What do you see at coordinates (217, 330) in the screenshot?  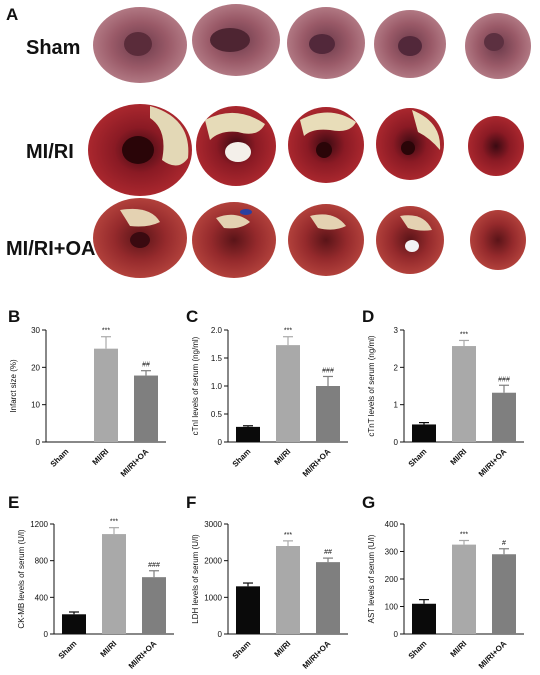 I see `y-tick-label: 2.0` at bounding box center [217, 330].